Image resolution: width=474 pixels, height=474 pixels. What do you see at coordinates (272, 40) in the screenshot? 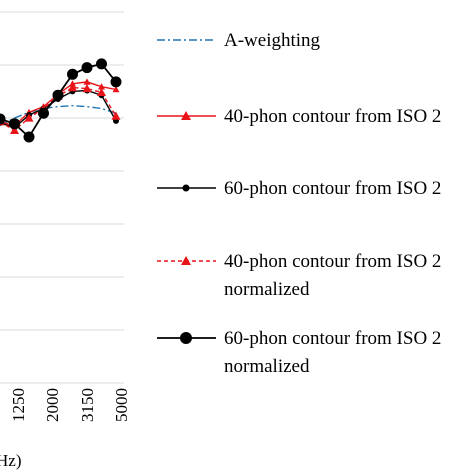
I see `legend-label: A-weighting` at bounding box center [272, 40].